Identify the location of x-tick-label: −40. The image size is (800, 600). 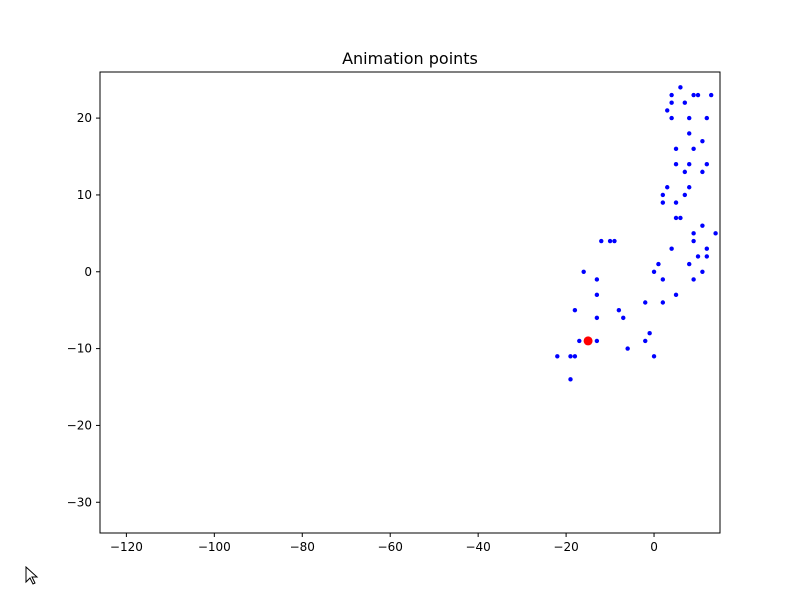
(477, 547).